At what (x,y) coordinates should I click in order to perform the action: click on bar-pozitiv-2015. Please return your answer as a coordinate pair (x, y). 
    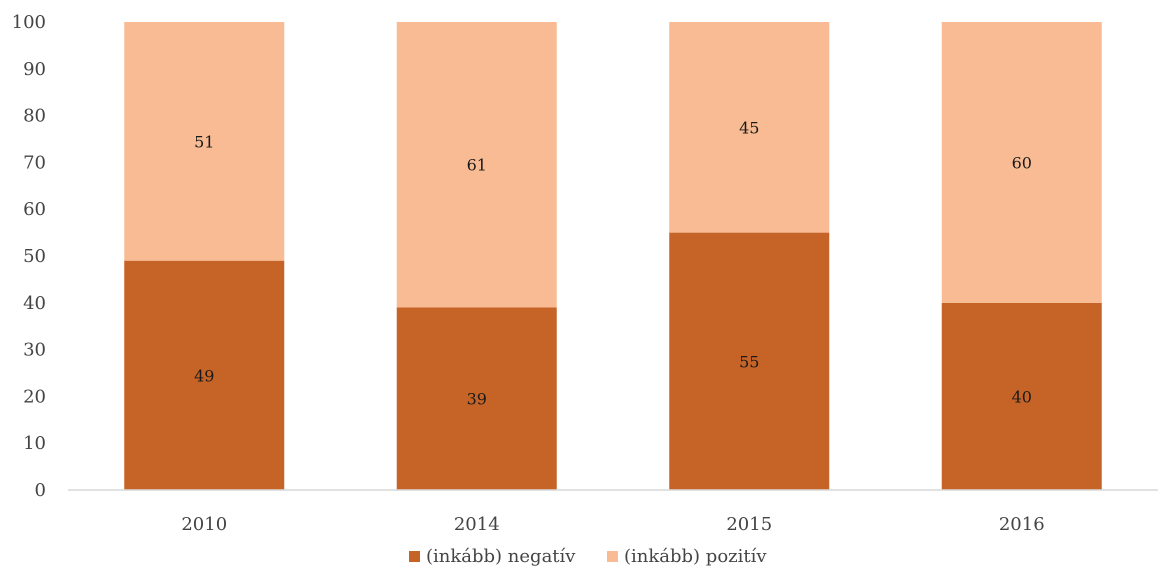
    Looking at the image, I should click on (749, 127).